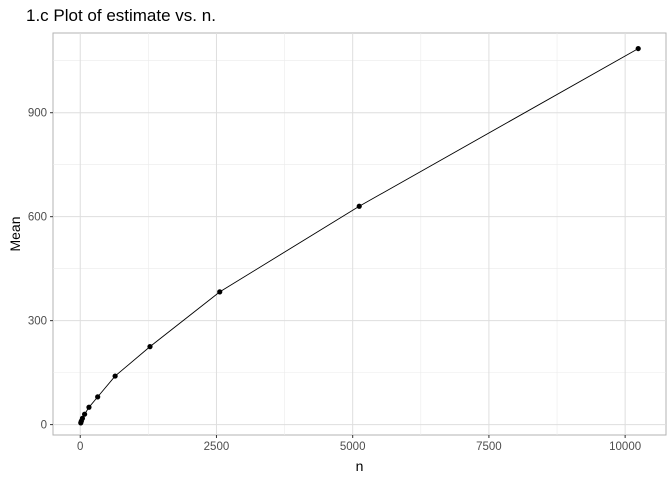  Describe the element at coordinates (353, 447) in the screenshot. I see `x-tick-label: 5000` at that location.